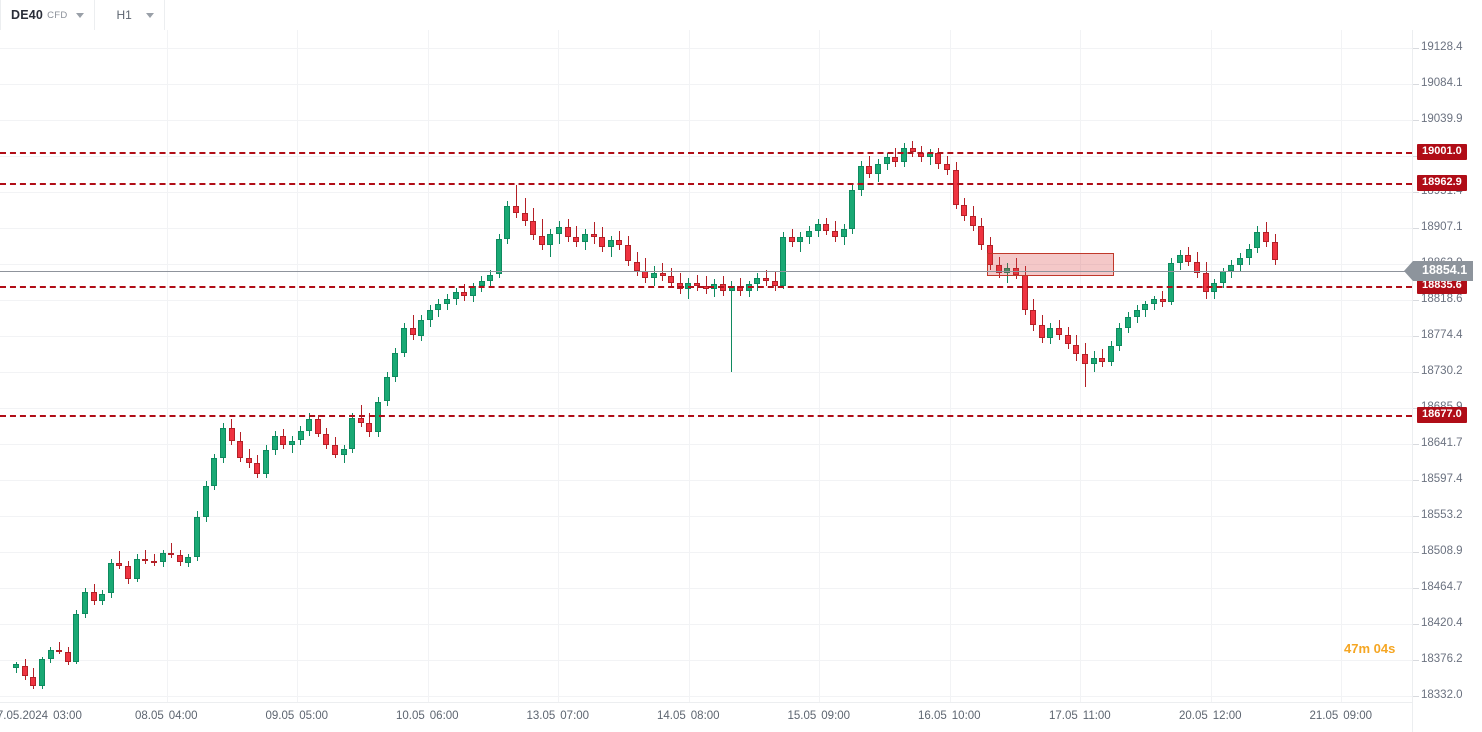  I want to click on time-axis-tick: 17.05 11:00, so click(1080, 716).